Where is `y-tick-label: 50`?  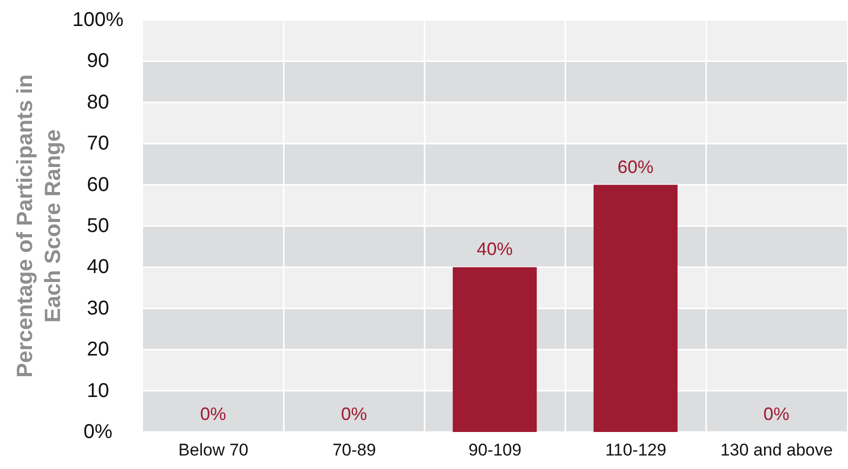
y-tick-label: 50 is located at coordinates (98, 226).